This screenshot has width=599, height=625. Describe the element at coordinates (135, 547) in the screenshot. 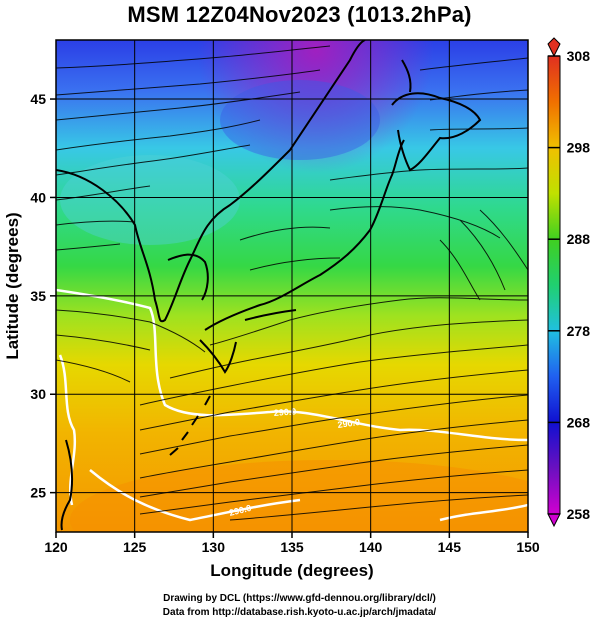

I see `x-tick-label: 125` at that location.